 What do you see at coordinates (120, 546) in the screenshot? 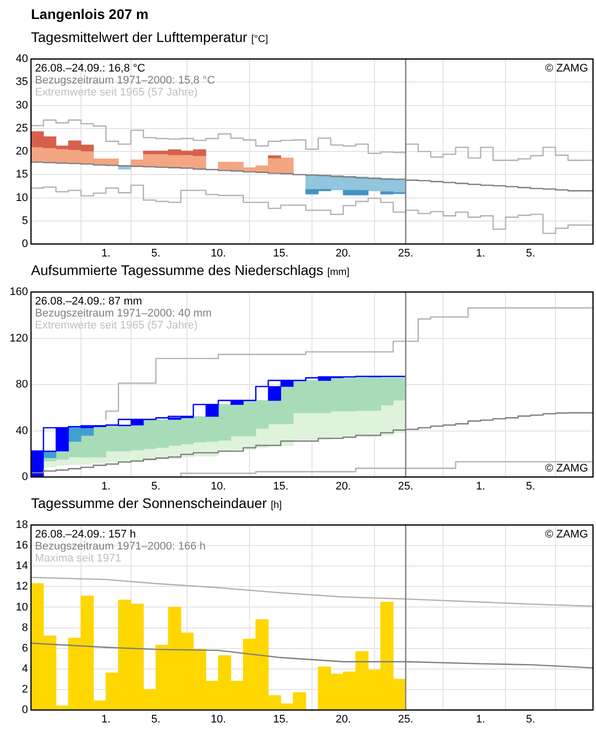
I see `annotation: Bezugszeitraum 1971–2000: 166 h` at bounding box center [120, 546].